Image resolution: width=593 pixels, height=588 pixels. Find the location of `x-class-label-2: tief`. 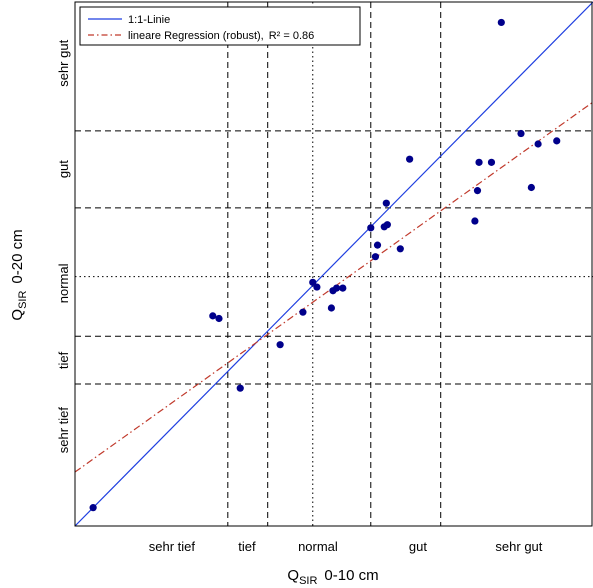

x-class-label-2: tief is located at coordinates (247, 546).